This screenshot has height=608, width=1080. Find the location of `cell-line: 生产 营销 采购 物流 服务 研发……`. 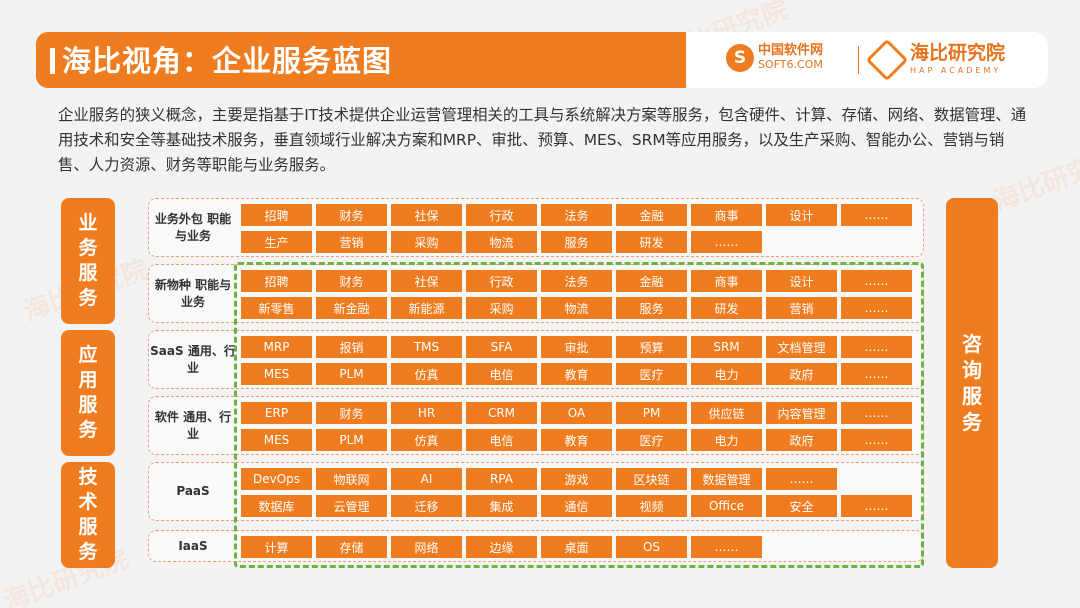

cell-line: 生产 营销 采购 物流 服务 研发…… is located at coordinates (578, 242).